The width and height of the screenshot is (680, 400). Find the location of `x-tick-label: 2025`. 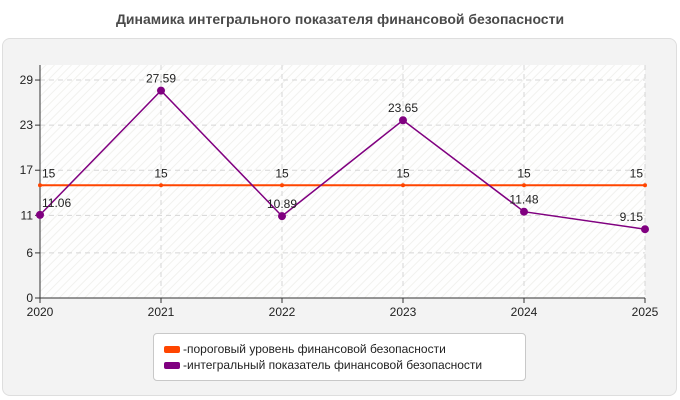

x-tick-label: 2025 is located at coordinates (645, 312).